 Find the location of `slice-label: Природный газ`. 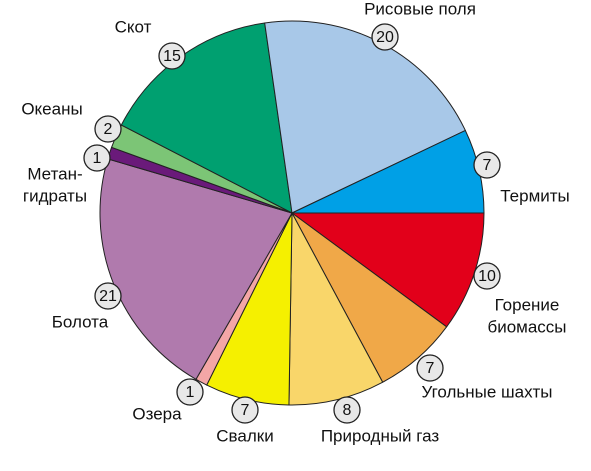

slice-label: Природный газ is located at coordinates (380, 435).